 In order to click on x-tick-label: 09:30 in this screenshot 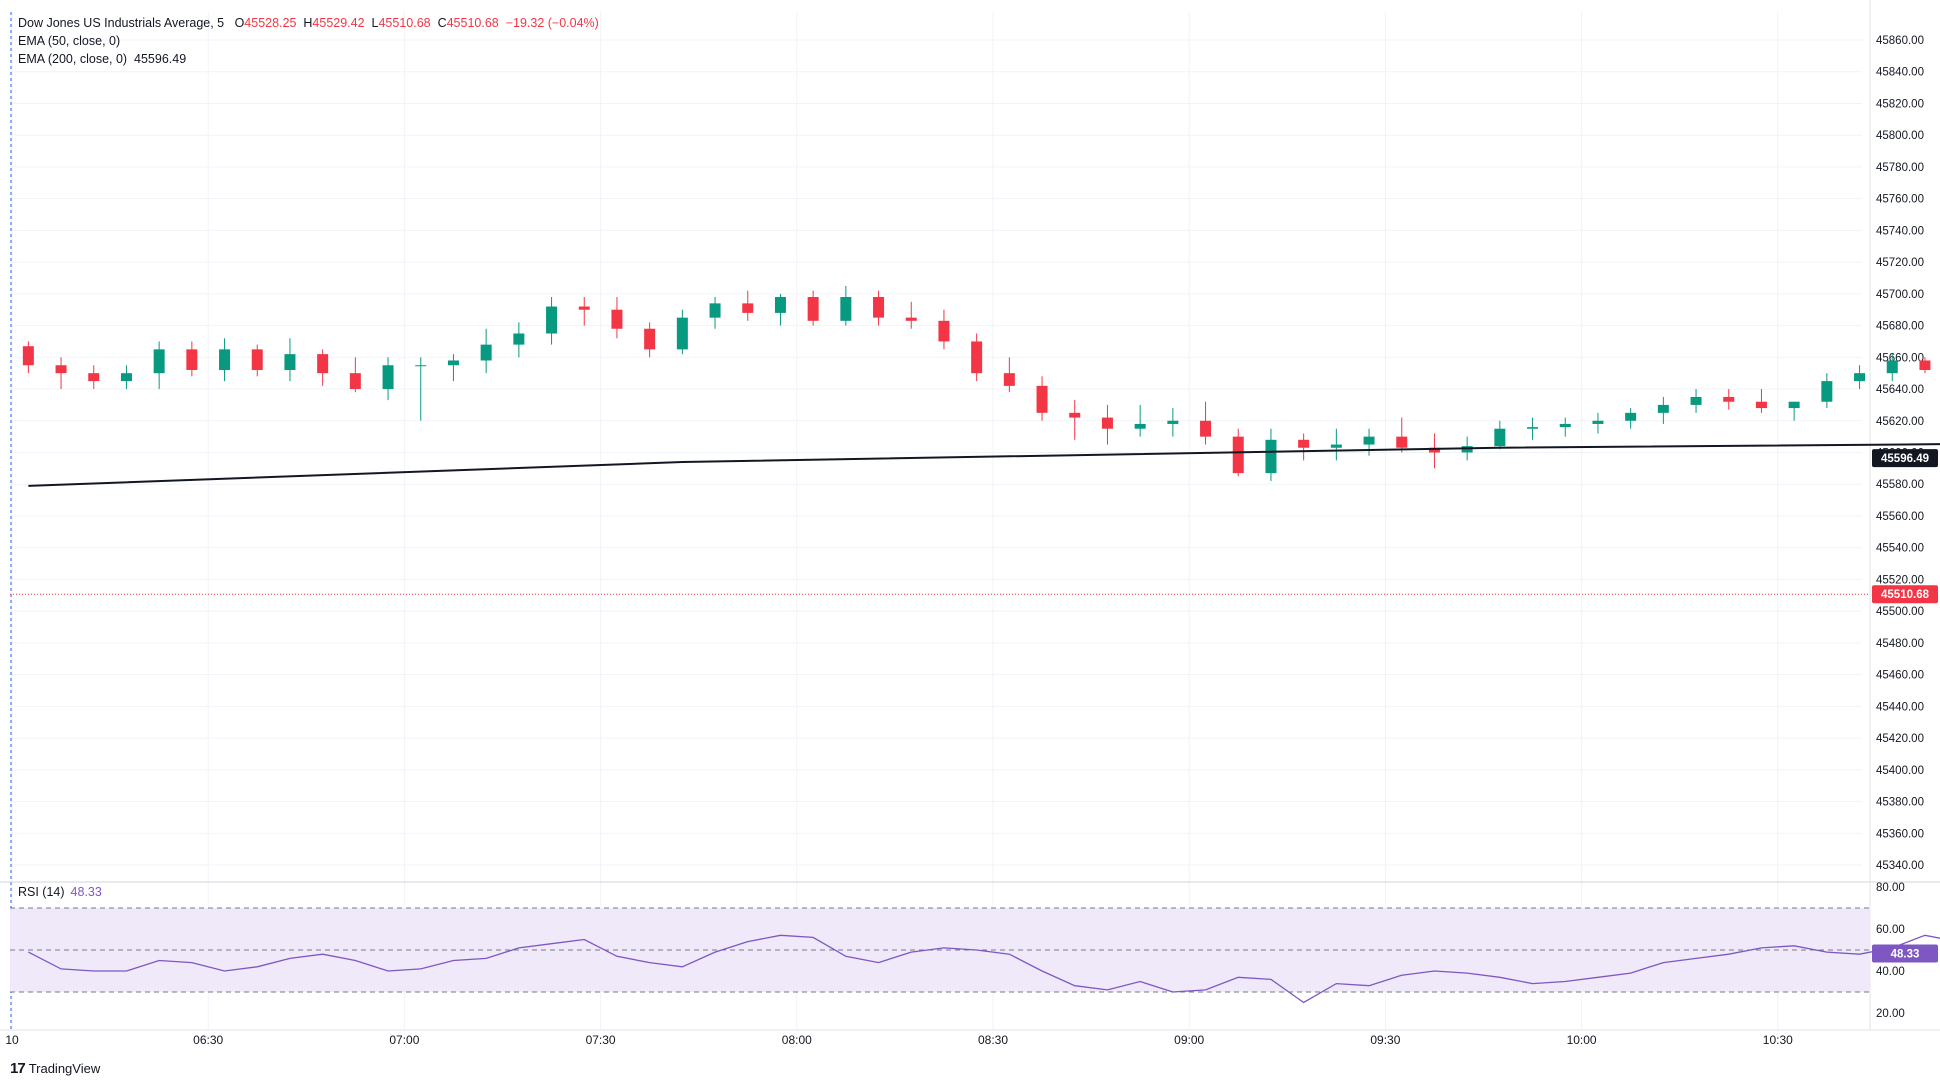, I will do `click(1385, 1040)`.